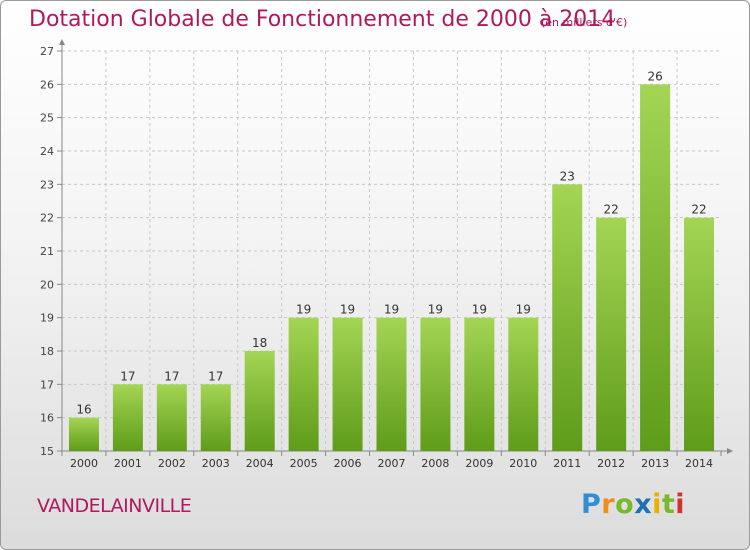 The height and width of the screenshot is (550, 750). What do you see at coordinates (584, 22) in the screenshot?
I see `chart-unit: (en milliers d'€)` at bounding box center [584, 22].